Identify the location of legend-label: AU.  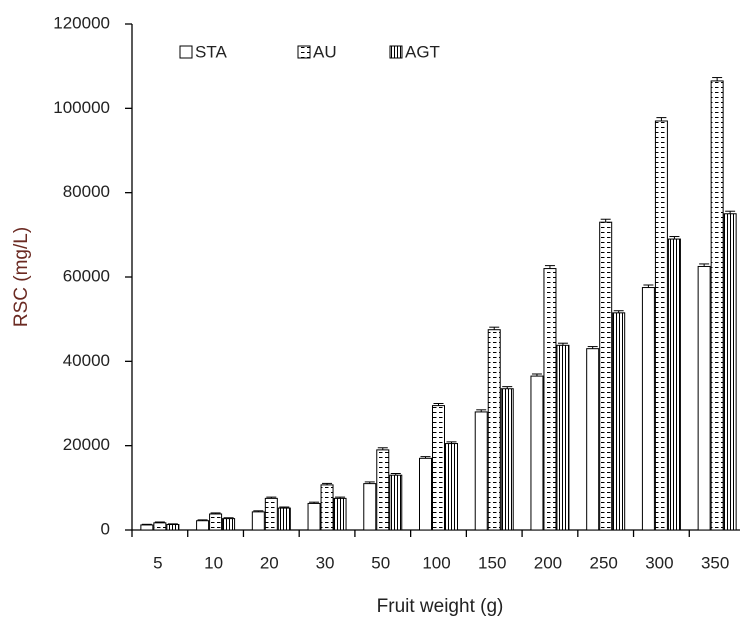
(325, 51).